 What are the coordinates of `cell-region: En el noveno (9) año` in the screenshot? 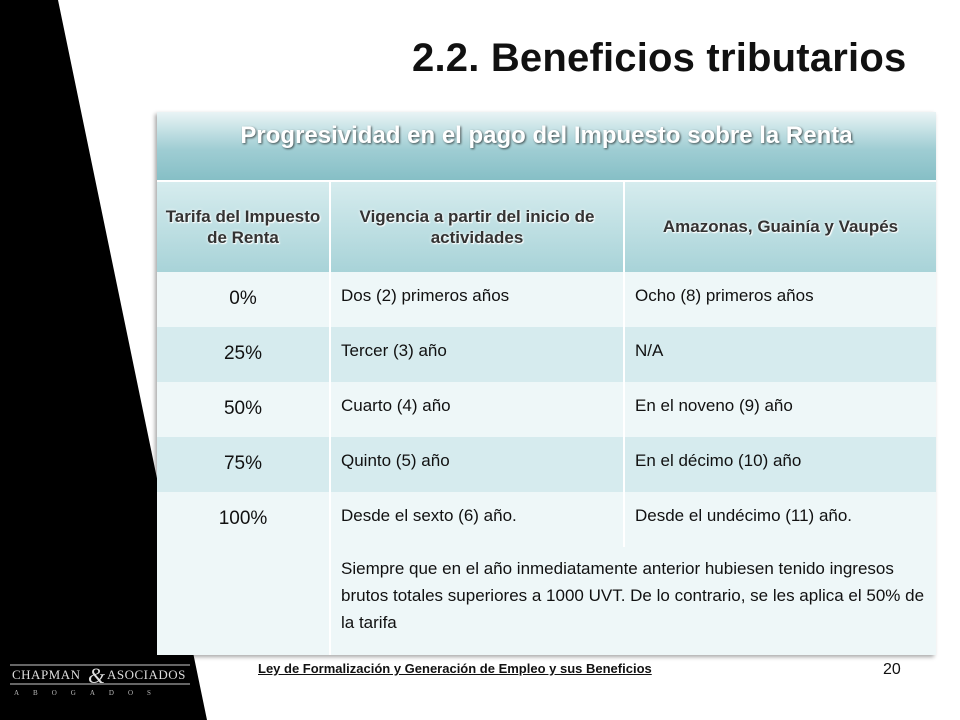 It's located at (714, 405).